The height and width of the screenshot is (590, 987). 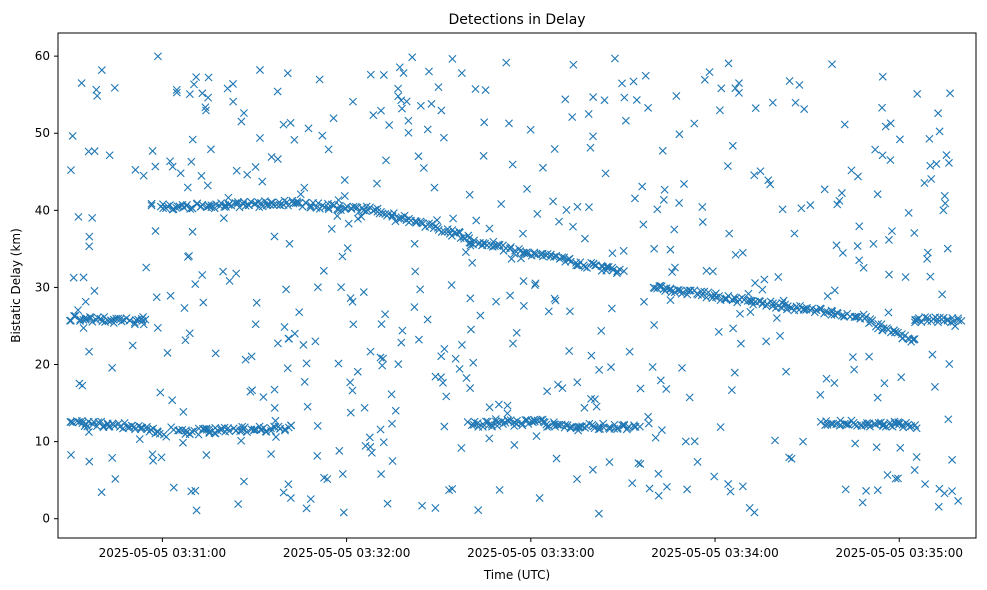 What do you see at coordinates (346, 553) in the screenshot?
I see `x-tick-label: 2025-05-05 03:32:00` at bounding box center [346, 553].